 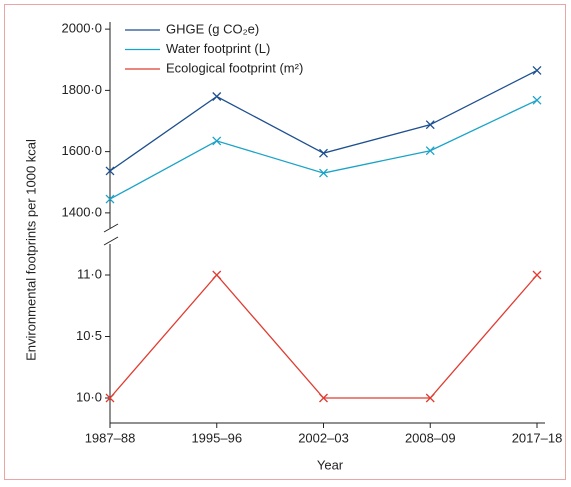 What do you see at coordinates (330, 464) in the screenshot?
I see `x-axis-title: Year` at bounding box center [330, 464].